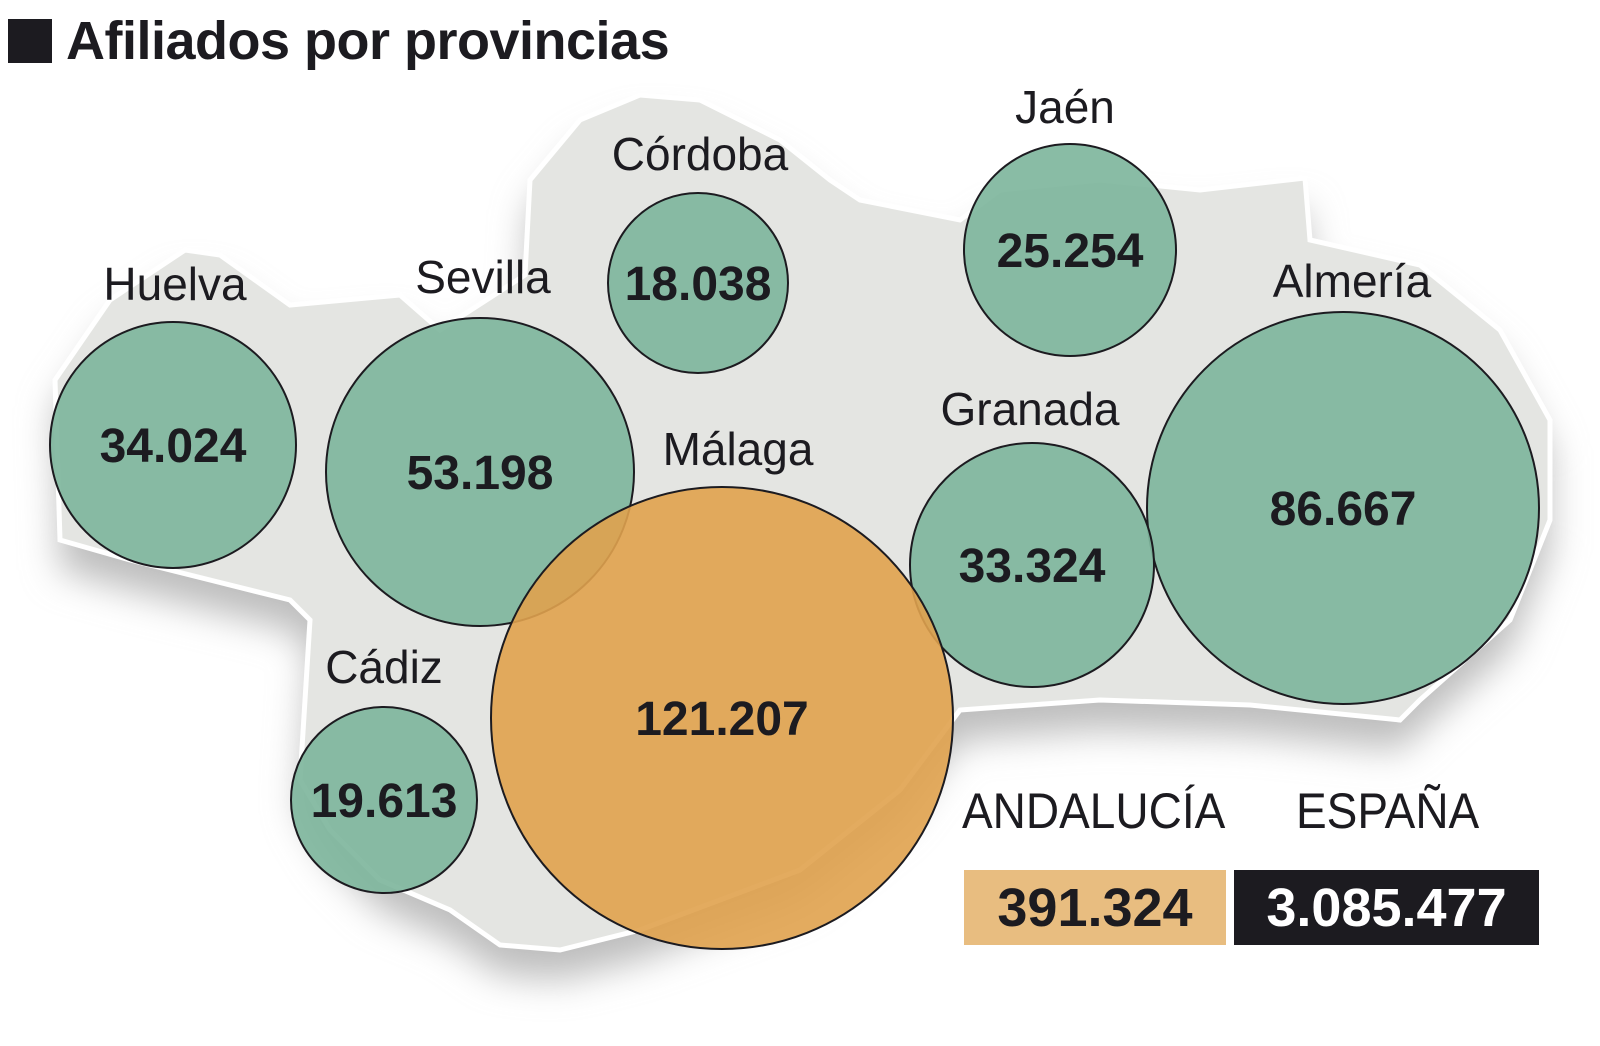 The width and height of the screenshot is (1600, 1046). I want to click on province-label: Málaga, so click(738, 449).